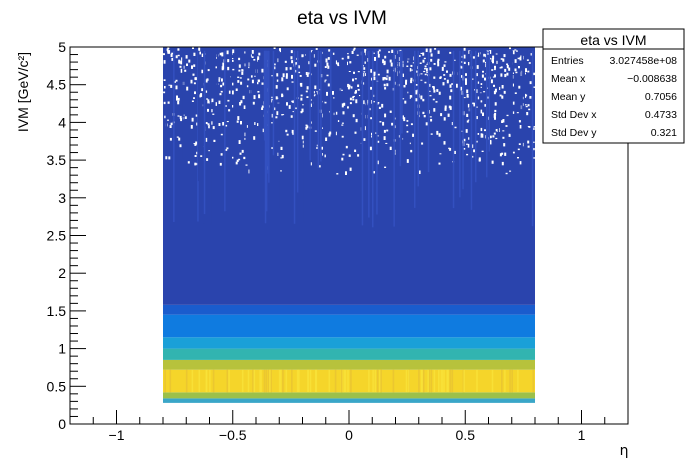 The image size is (698, 471). What do you see at coordinates (349, 395) in the screenshot?
I see `heatmap-band` at bounding box center [349, 395].